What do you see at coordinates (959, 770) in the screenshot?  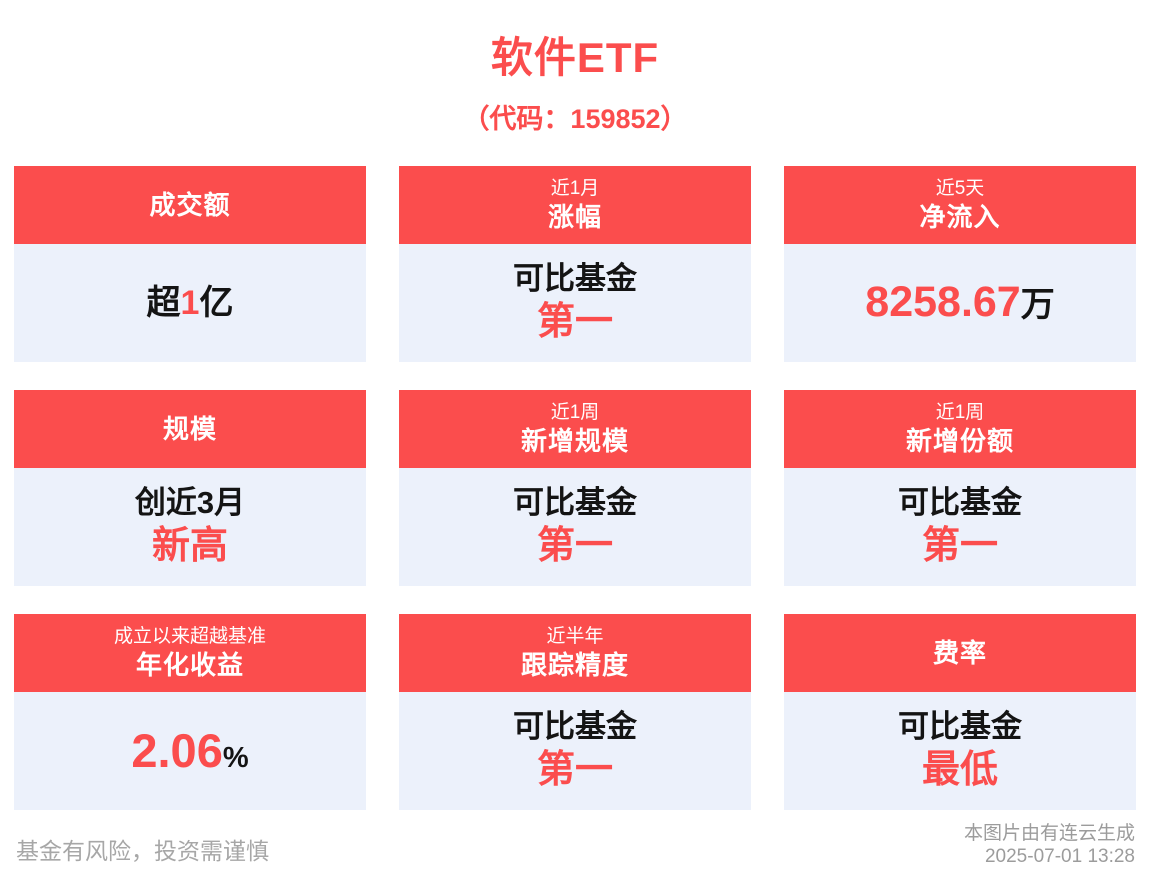 I see `card-value-line2: 最低` at bounding box center [959, 770].